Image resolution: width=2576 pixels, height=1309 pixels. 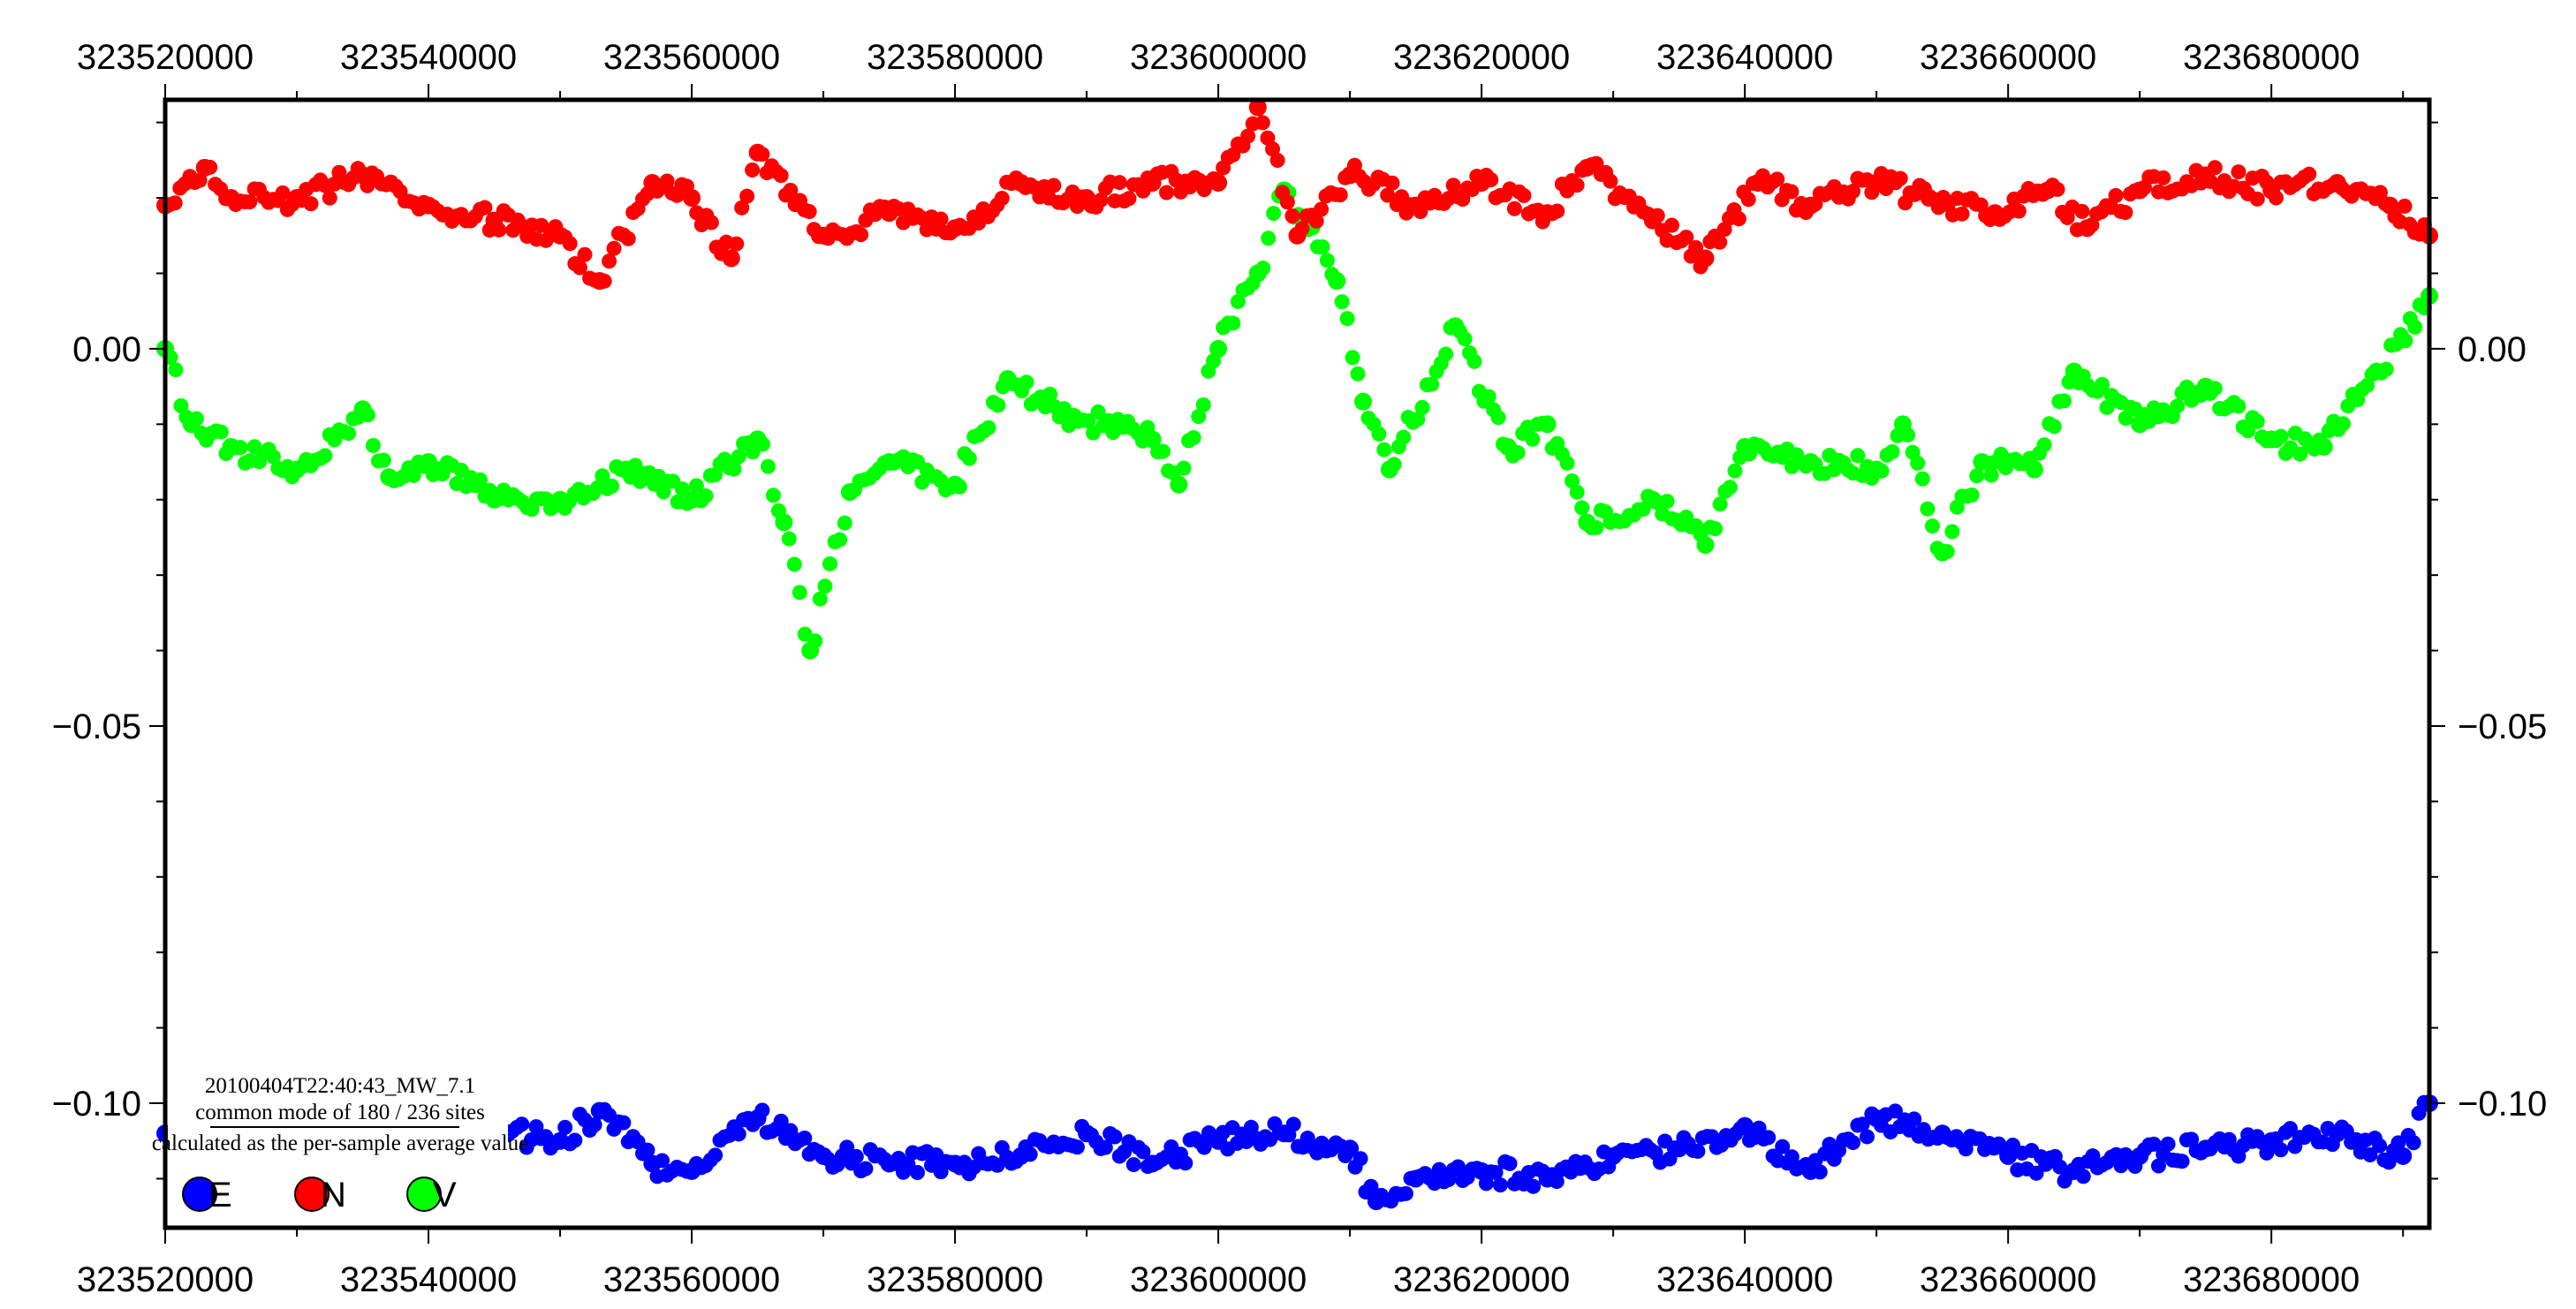 I want to click on x-tick-label-bottom: 323640000, so click(x=1745, y=1279).